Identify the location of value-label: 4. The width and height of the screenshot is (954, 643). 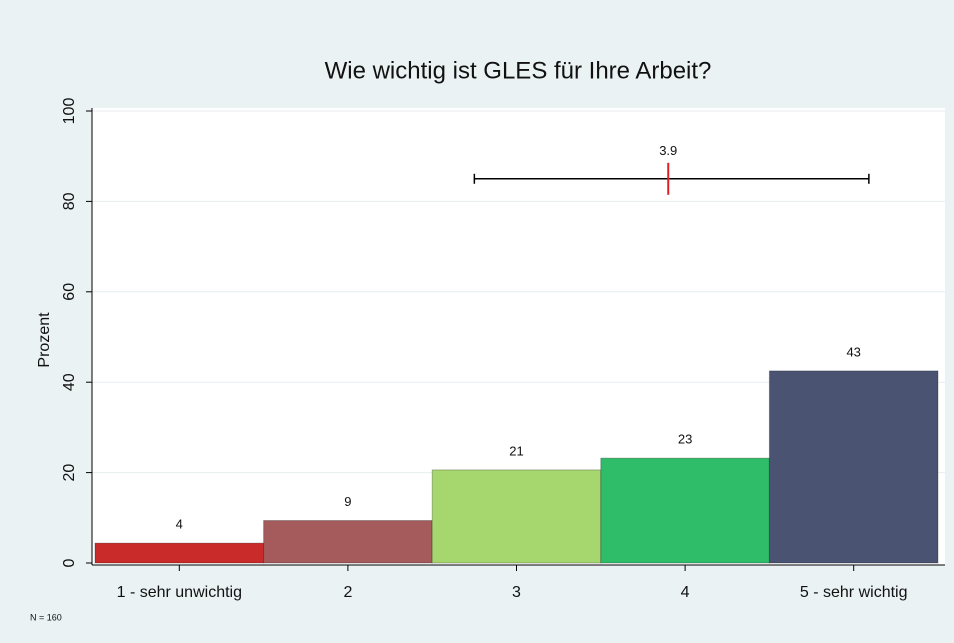
(179, 524).